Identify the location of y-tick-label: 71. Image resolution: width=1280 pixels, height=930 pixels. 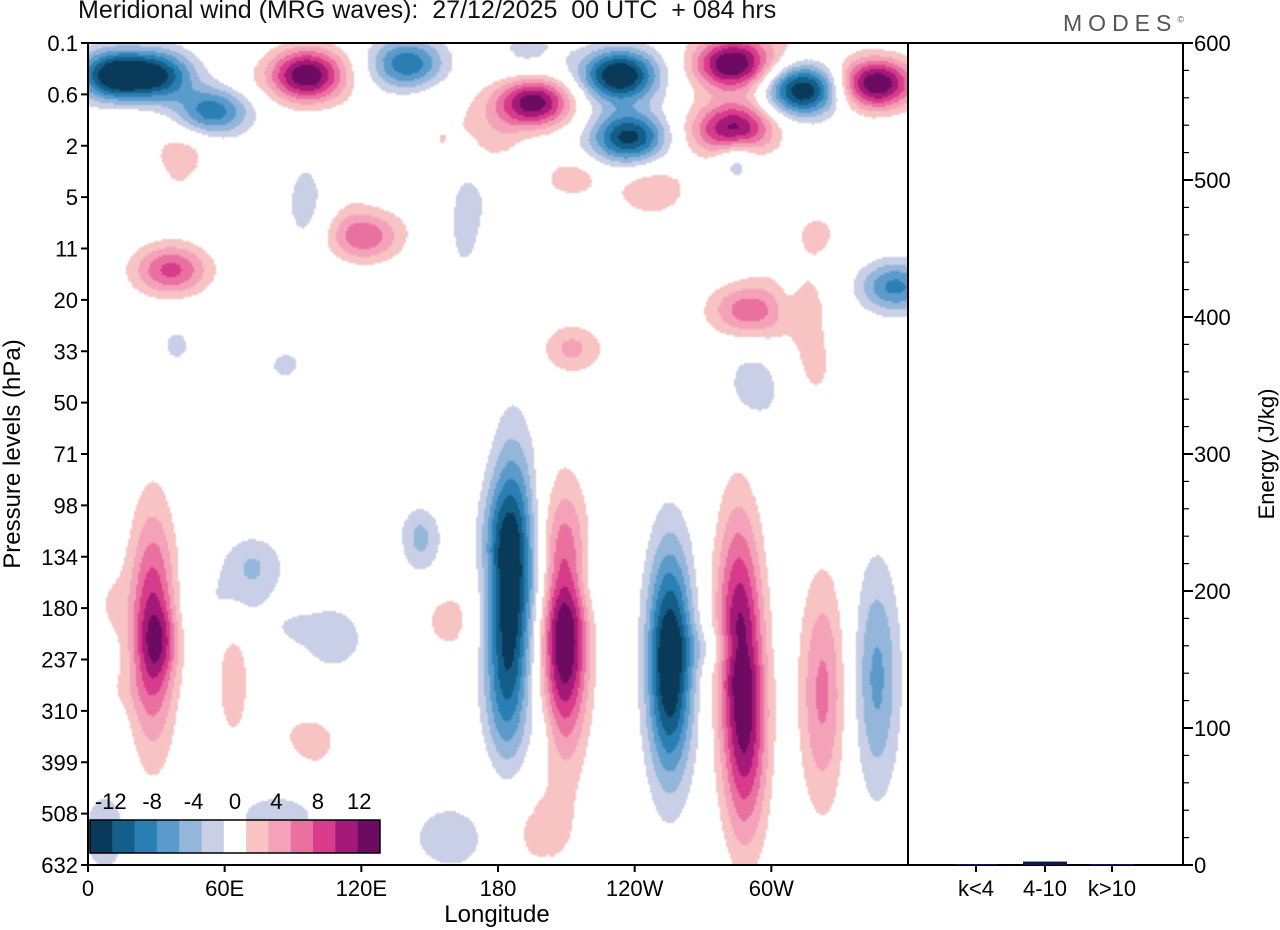
(66, 454).